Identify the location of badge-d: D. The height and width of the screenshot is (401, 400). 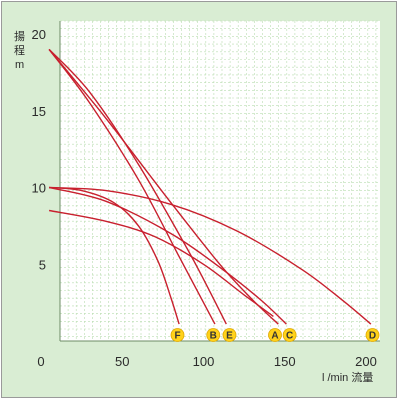
(372, 335).